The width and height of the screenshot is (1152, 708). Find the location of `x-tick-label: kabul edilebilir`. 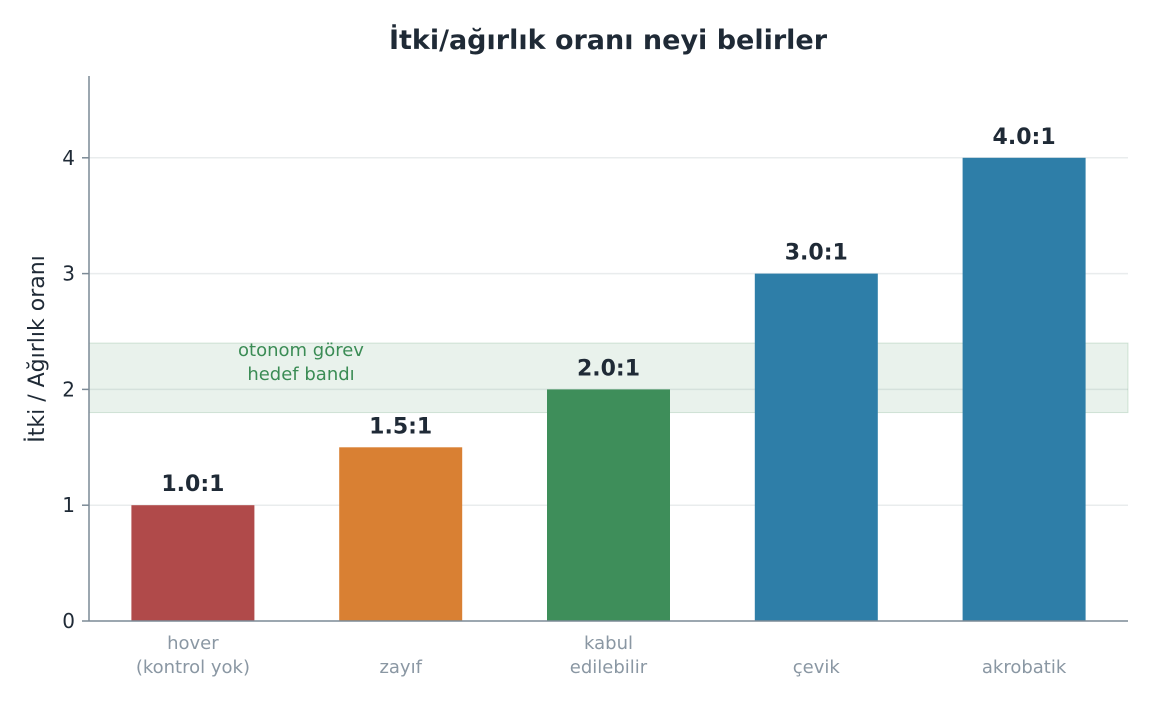

x-tick-label: kabul edilebilir is located at coordinates (609, 655).